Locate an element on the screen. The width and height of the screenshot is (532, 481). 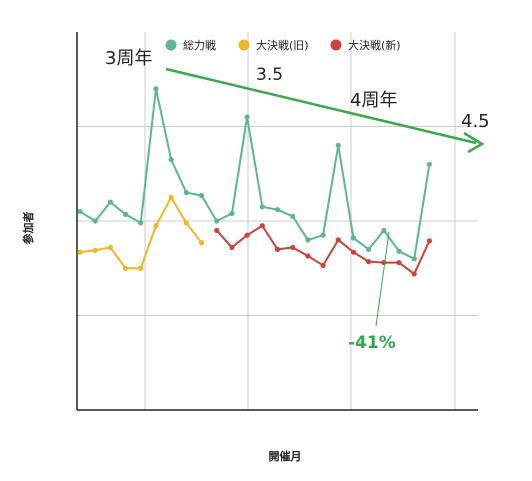
legend-label: 総力戦 is located at coordinates (199, 45).